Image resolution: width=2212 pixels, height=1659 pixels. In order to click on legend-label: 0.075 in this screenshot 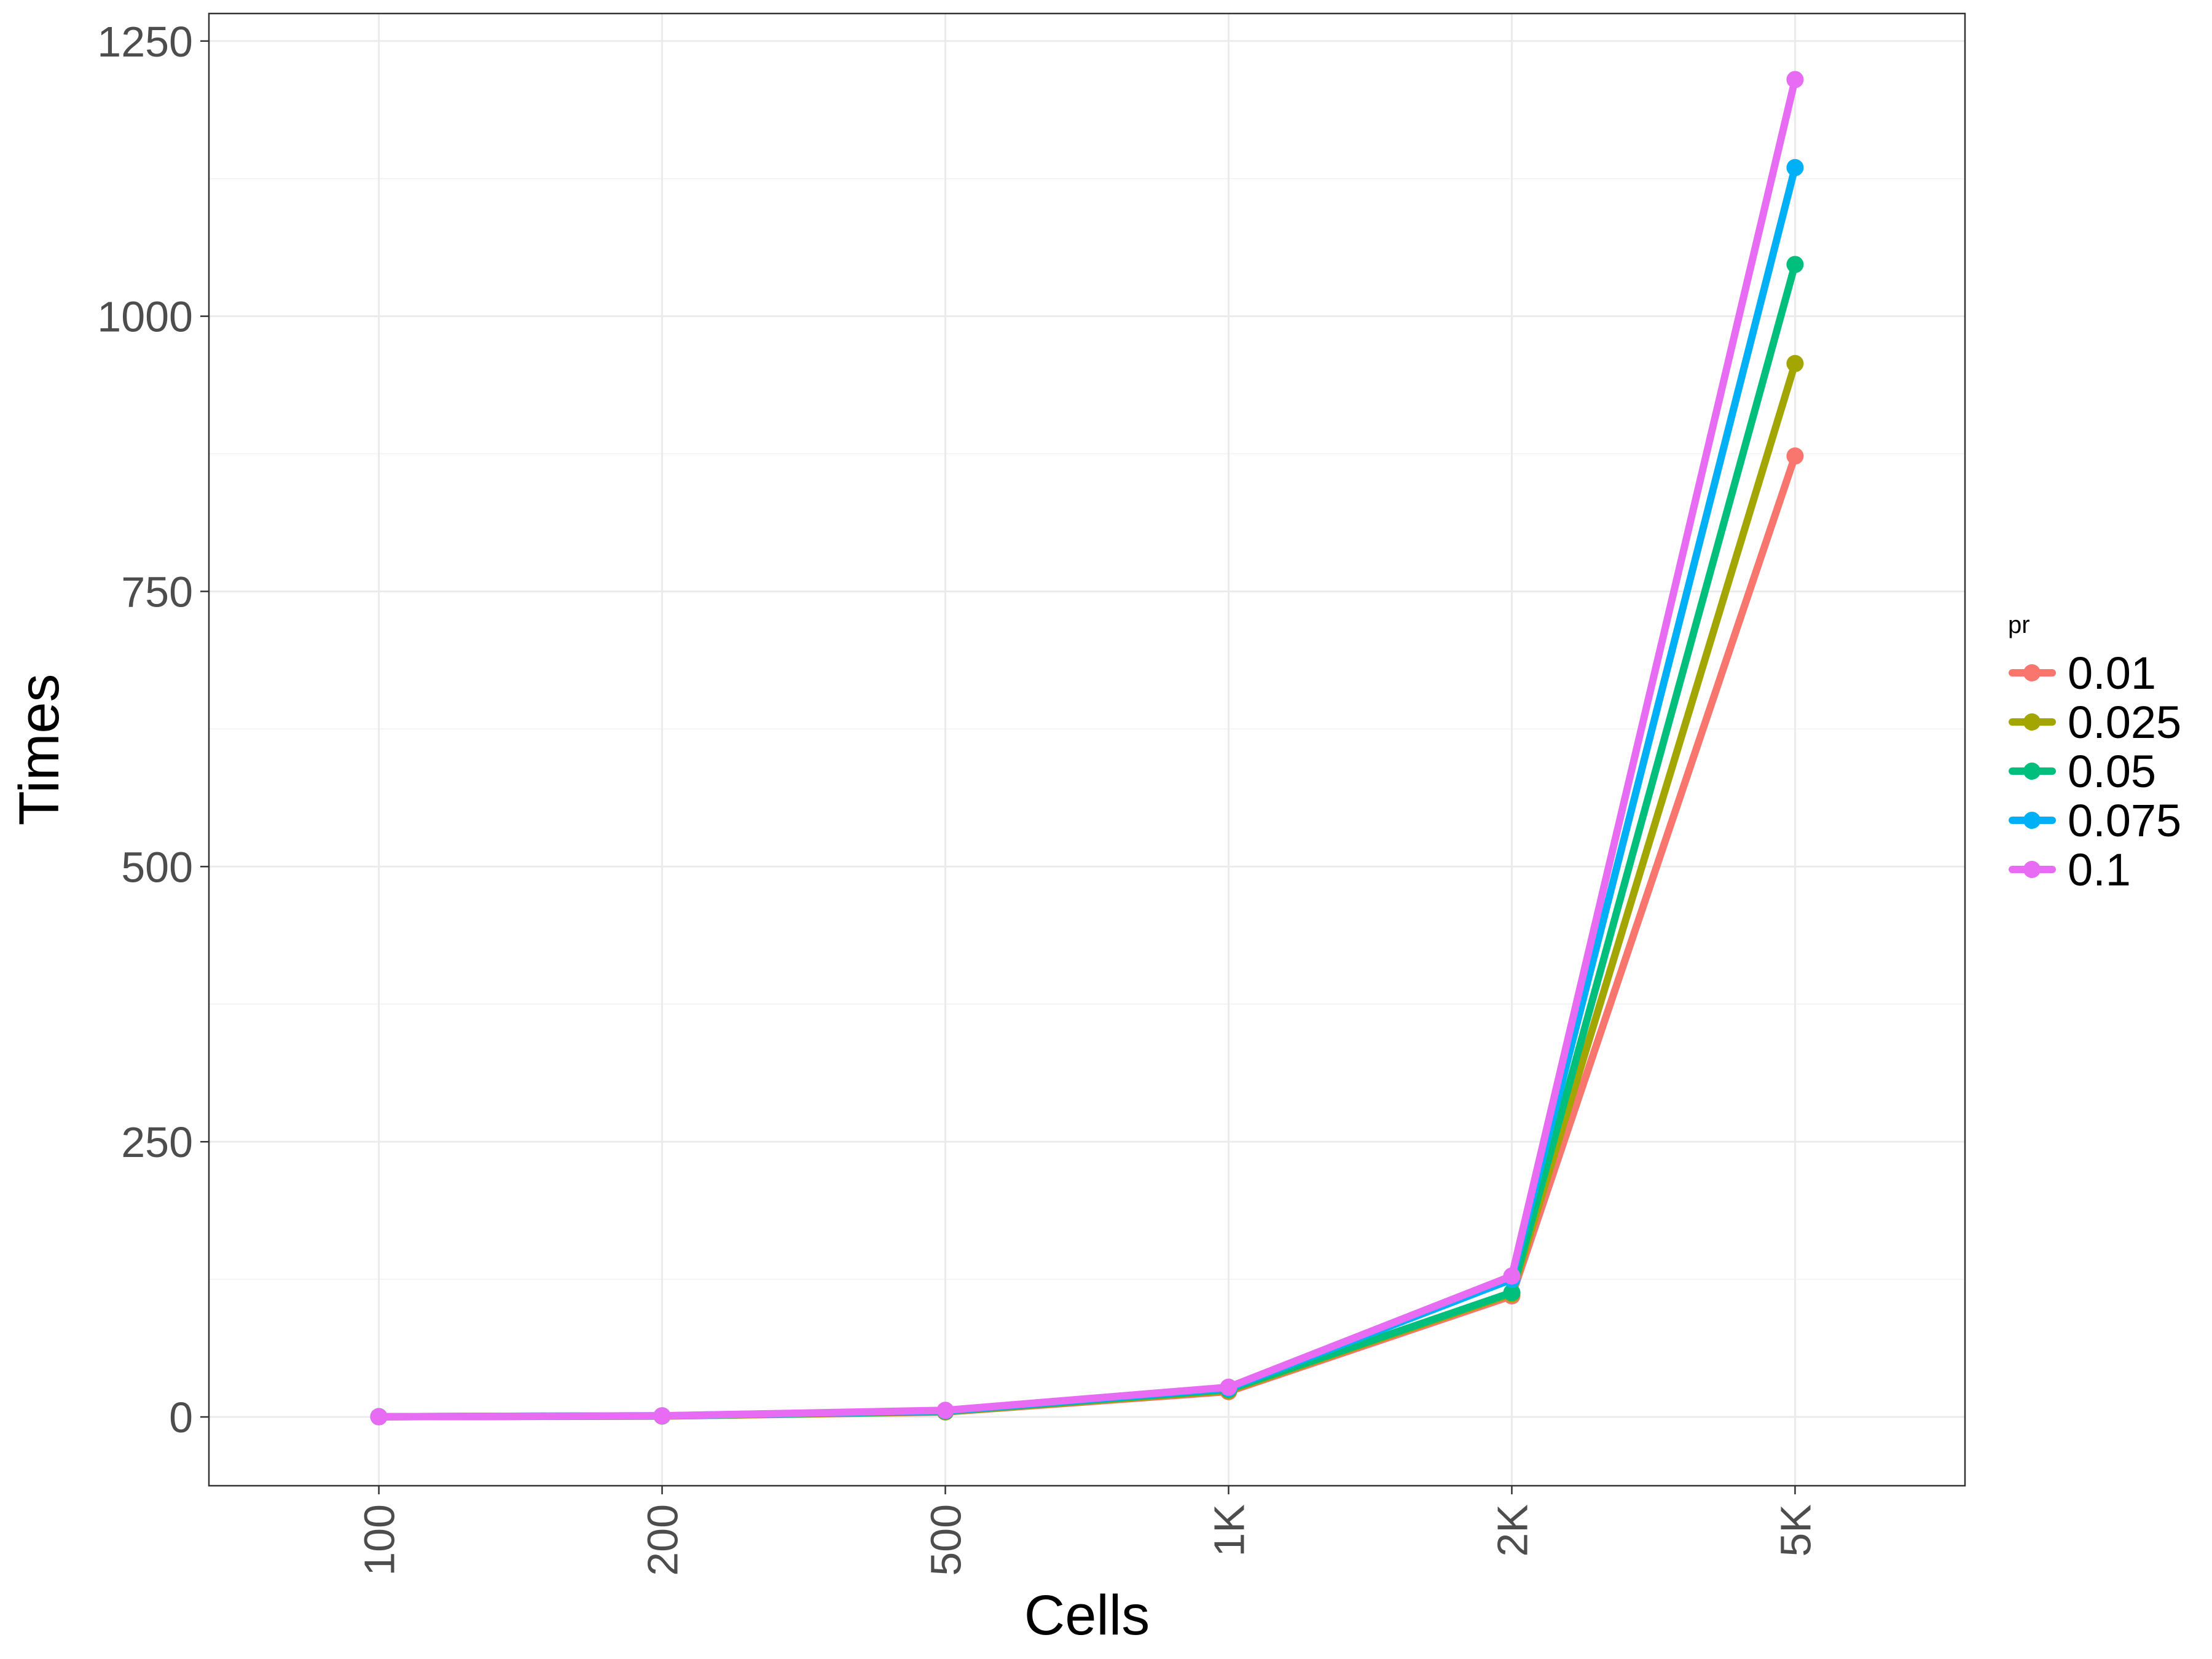, I will do `click(2124, 820)`.